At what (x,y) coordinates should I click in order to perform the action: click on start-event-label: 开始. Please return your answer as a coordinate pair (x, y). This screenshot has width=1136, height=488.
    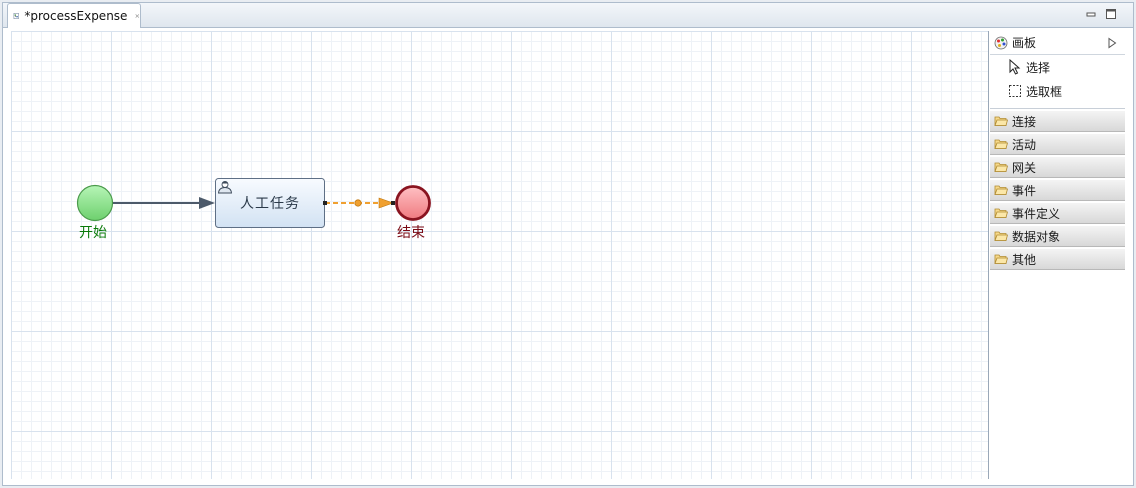
    Looking at the image, I should click on (93, 233).